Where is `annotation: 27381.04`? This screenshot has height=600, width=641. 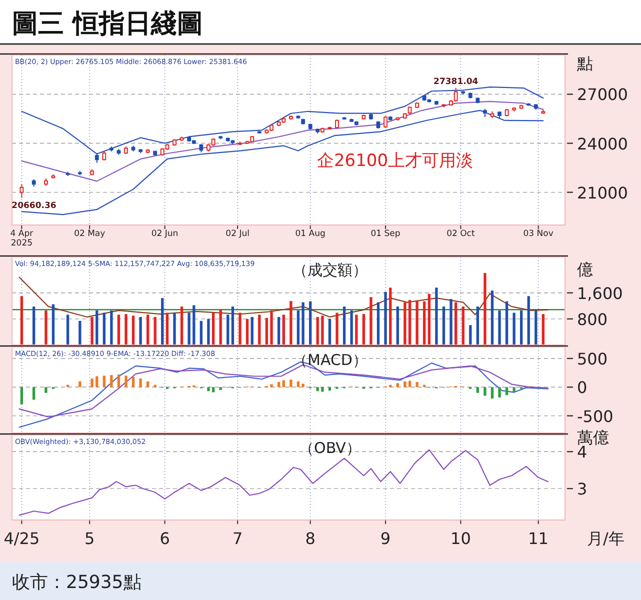 annotation: 27381.04 is located at coordinates (456, 82).